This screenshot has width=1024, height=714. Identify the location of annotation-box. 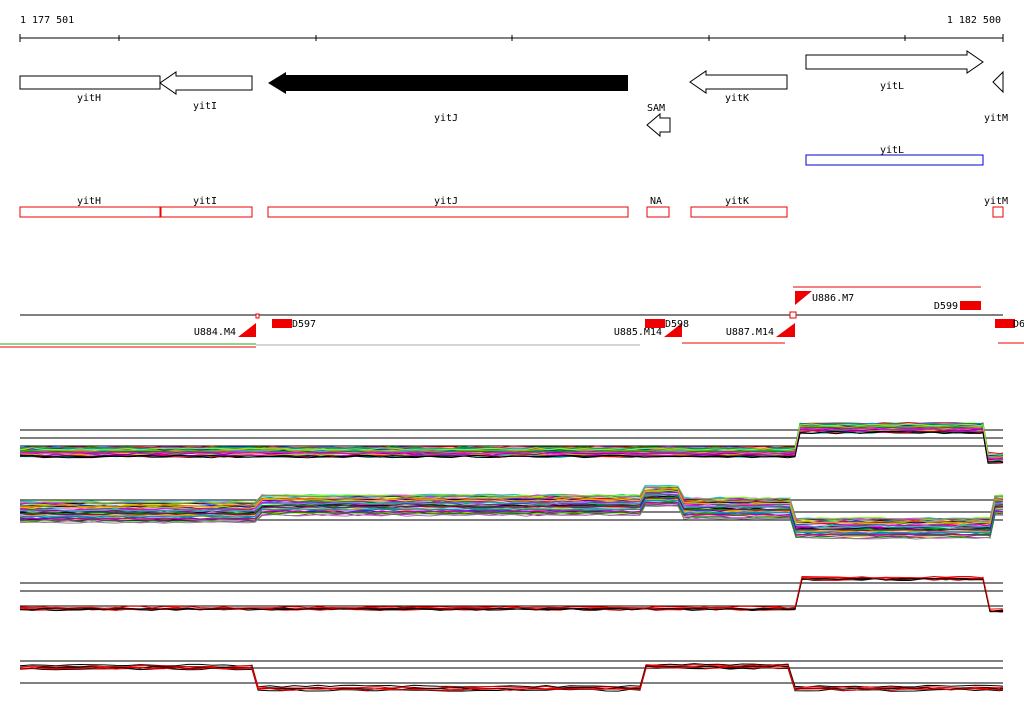
(894, 160).